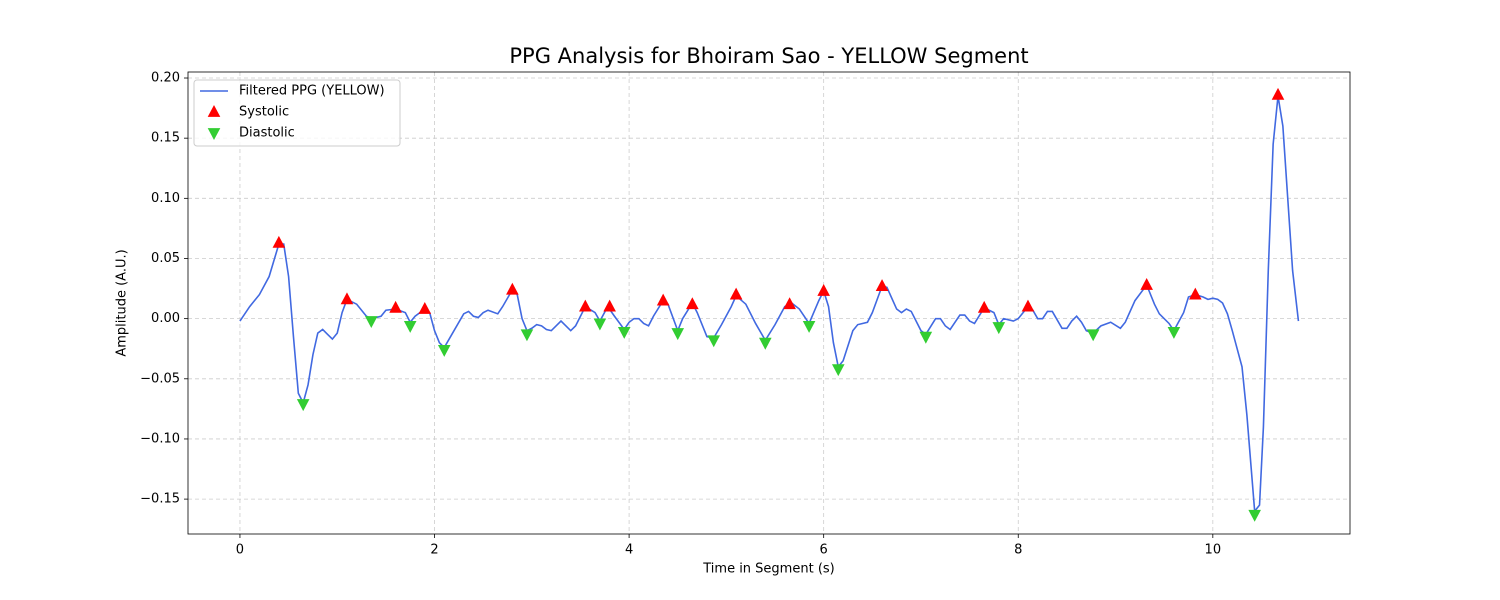 The width and height of the screenshot is (1500, 600). What do you see at coordinates (160, 438) in the screenshot?
I see `y-tick-label: −0.10` at bounding box center [160, 438].